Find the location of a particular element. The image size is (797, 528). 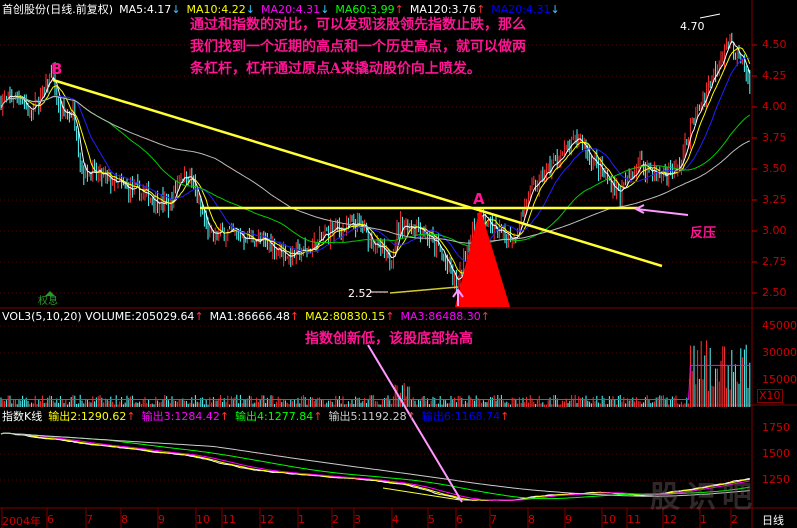

indicator-label: MA60:3.99 is located at coordinates (365, 9).